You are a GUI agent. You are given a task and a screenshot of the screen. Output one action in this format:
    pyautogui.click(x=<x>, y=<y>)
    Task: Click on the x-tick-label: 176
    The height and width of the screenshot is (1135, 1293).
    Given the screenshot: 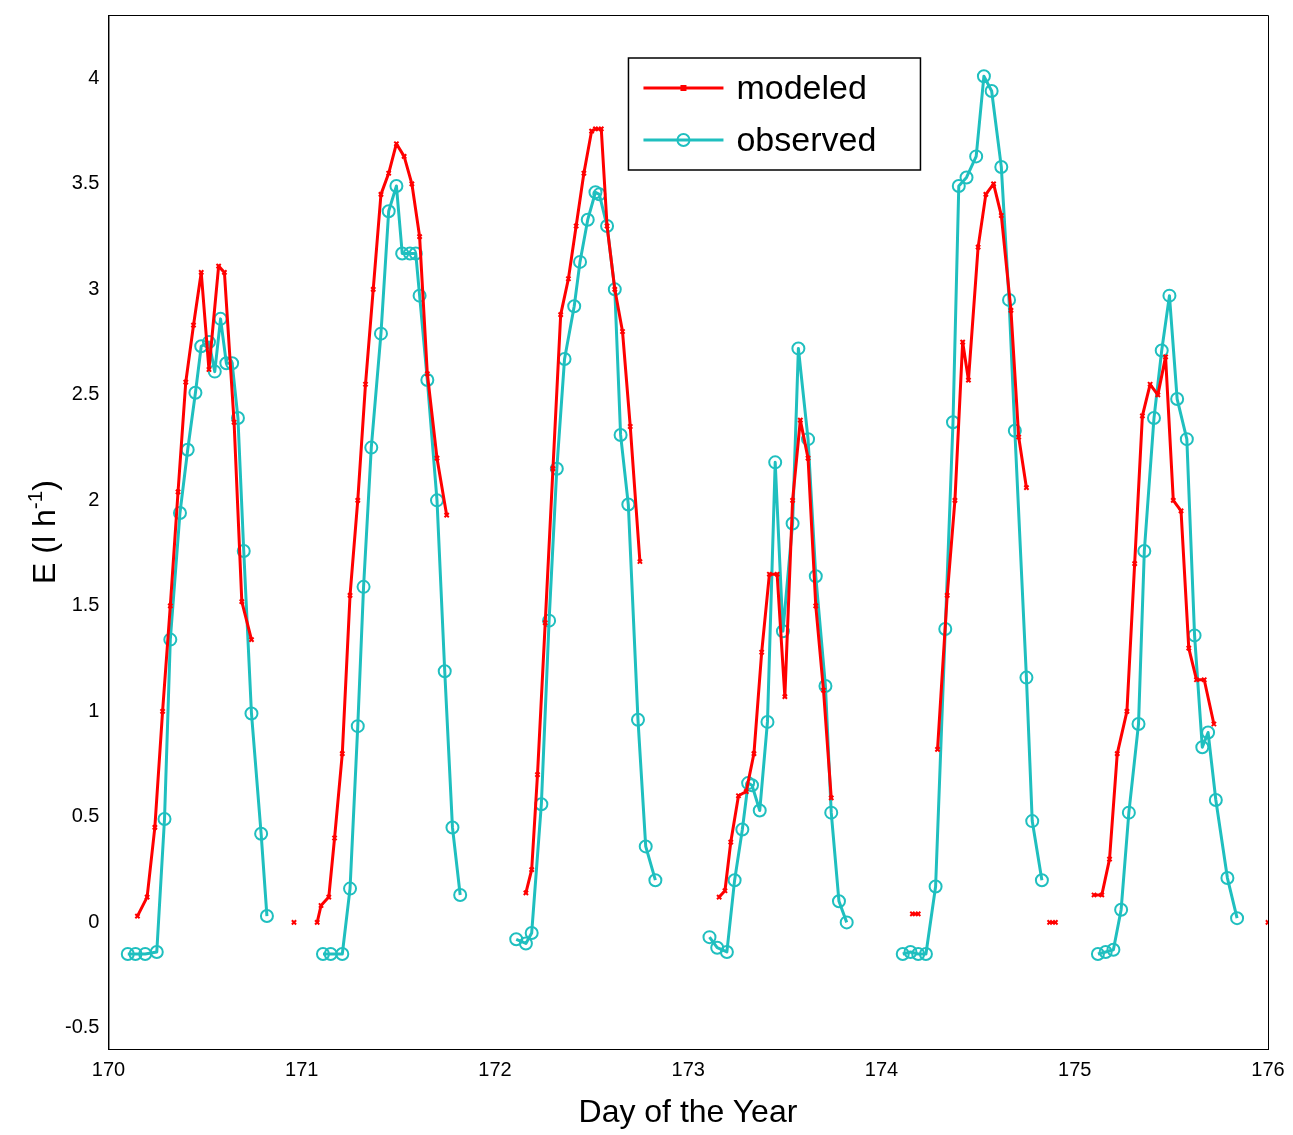 What is the action you would take?
    pyautogui.click(x=1268, y=1068)
    